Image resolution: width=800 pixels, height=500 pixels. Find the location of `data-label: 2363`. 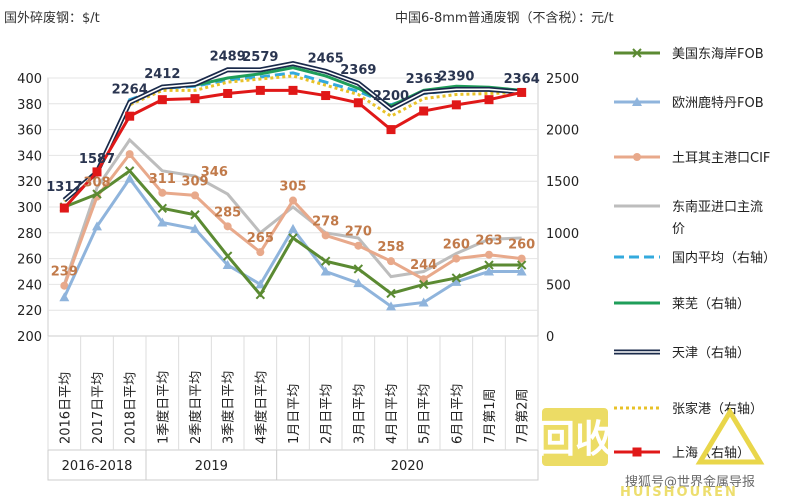

data-label: 2363 is located at coordinates (424, 79).